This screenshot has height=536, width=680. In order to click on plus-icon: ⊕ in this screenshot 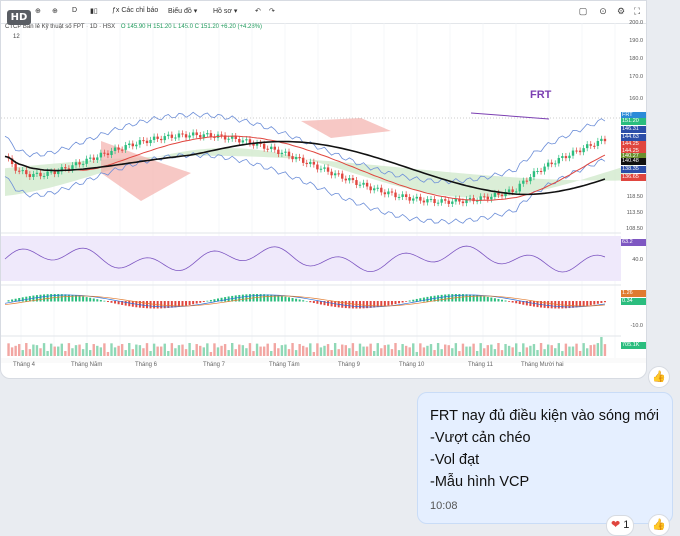, I will do `click(55, 11)`.